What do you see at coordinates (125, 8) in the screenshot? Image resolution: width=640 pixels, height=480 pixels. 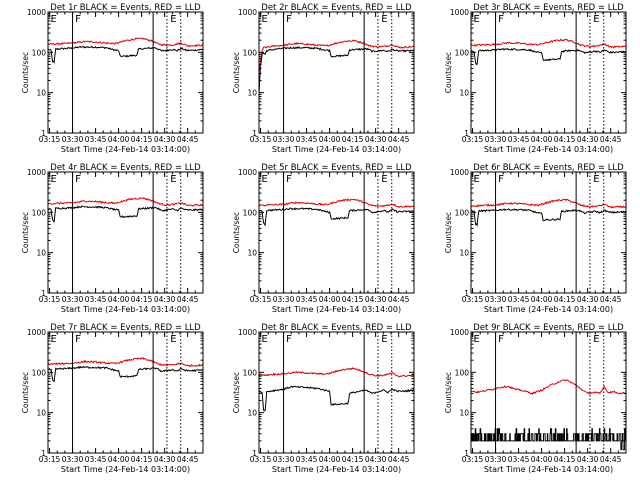 I see `panel-title: Det 1r BLACK = Events, RED = LLD` at bounding box center [125, 8].